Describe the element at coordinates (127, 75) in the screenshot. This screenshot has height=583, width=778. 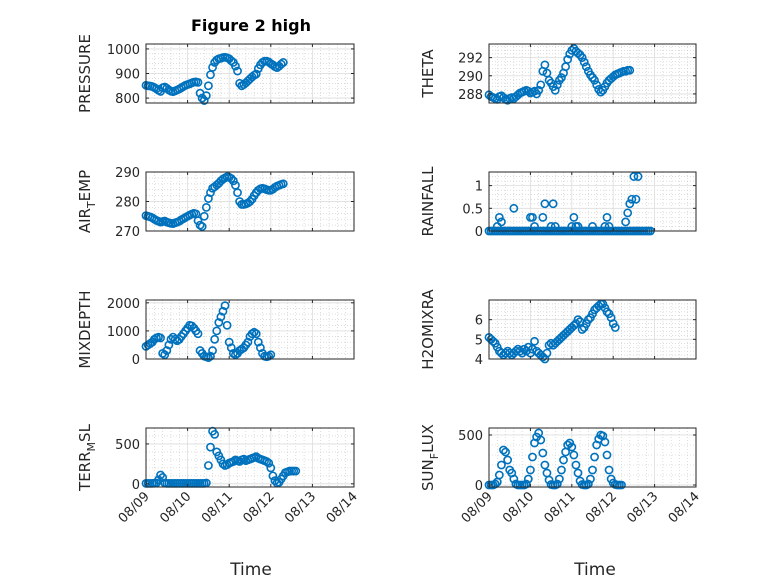
I see `y-tick-label: 900` at that location.